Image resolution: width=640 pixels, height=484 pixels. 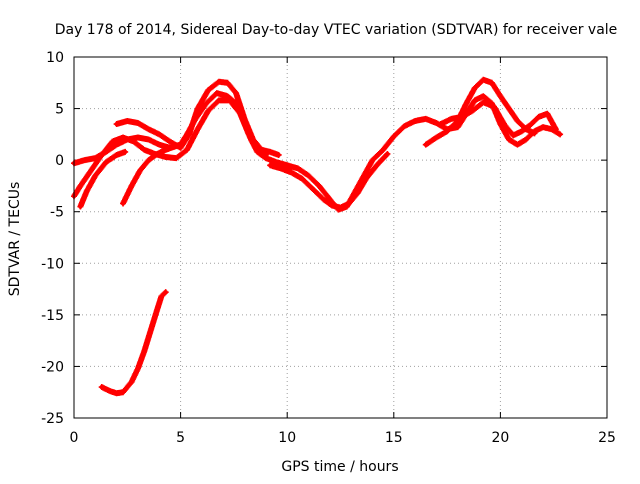 I want to click on series-early-rise, so click(x=103, y=179).